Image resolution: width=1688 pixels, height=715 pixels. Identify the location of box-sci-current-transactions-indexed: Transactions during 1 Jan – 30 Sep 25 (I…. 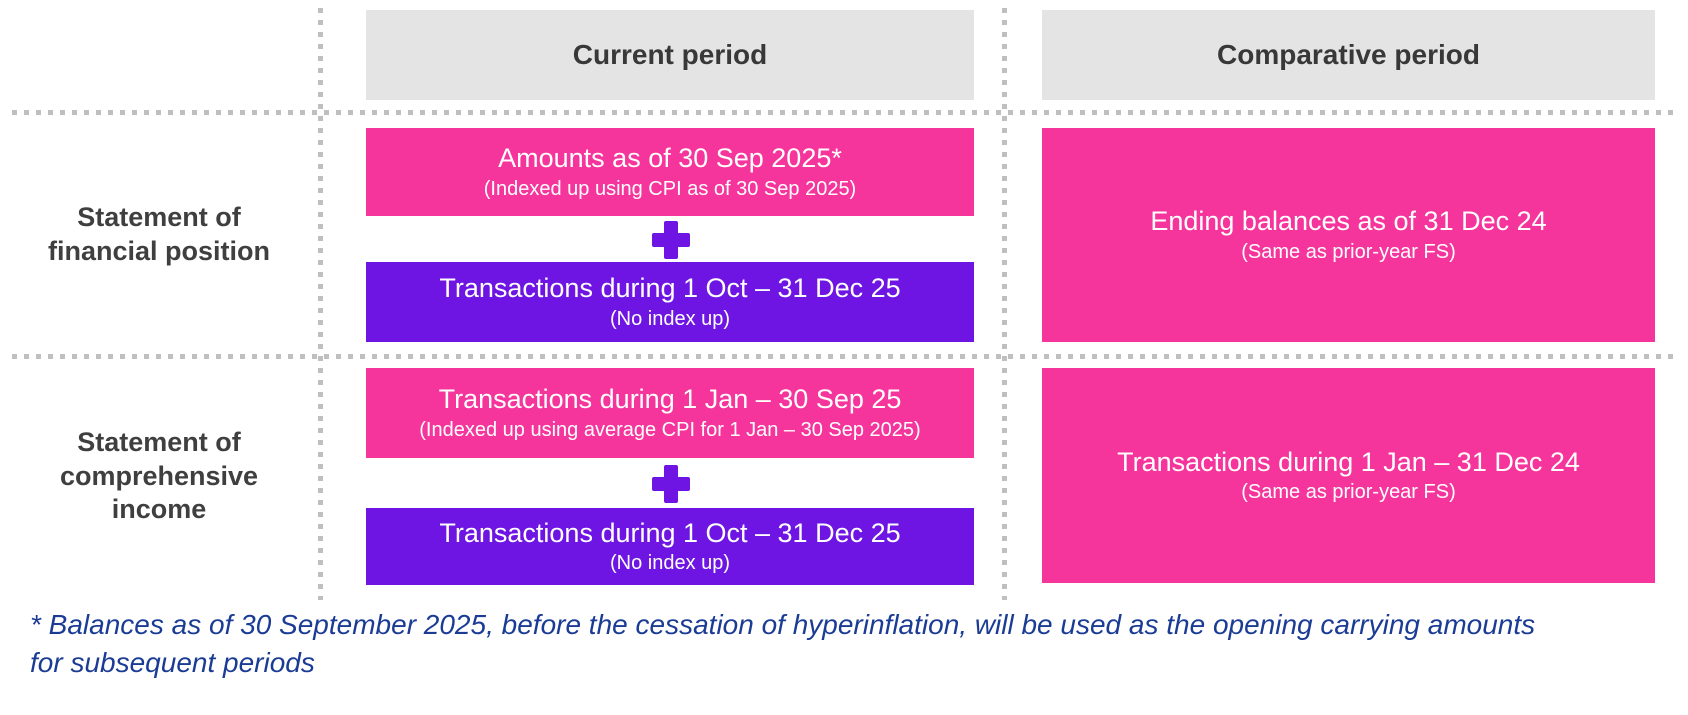
(670, 413).